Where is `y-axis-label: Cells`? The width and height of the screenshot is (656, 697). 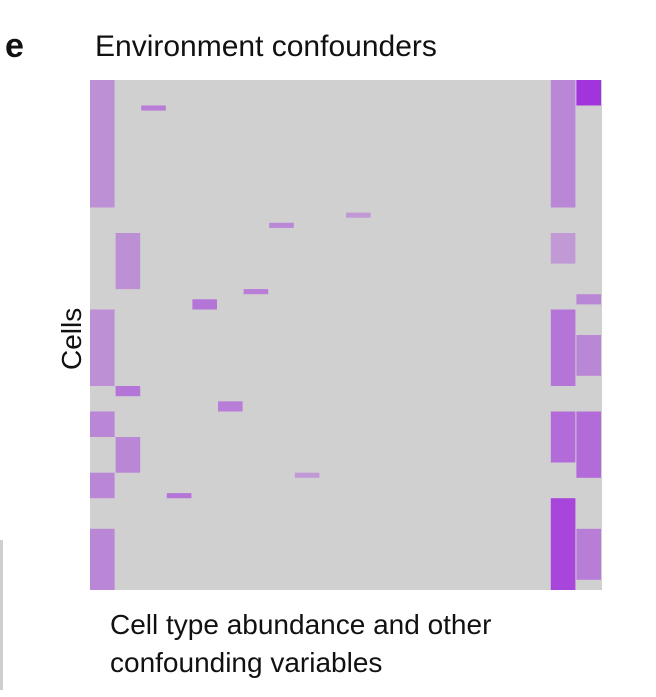
y-axis-label: Cells is located at coordinates (71, 338).